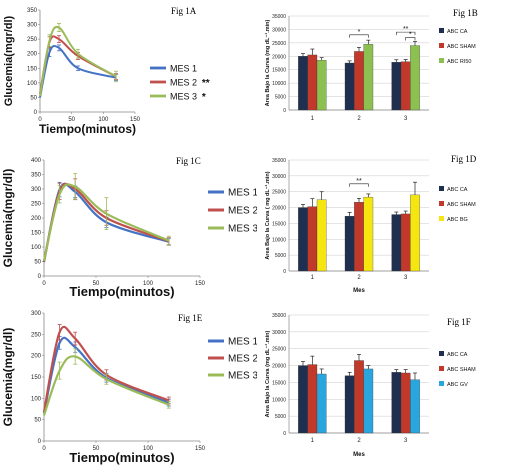  Describe the element at coordinates (279, 240) in the screenshot. I see `fig-d-y-tick-label: 10000` at that location.